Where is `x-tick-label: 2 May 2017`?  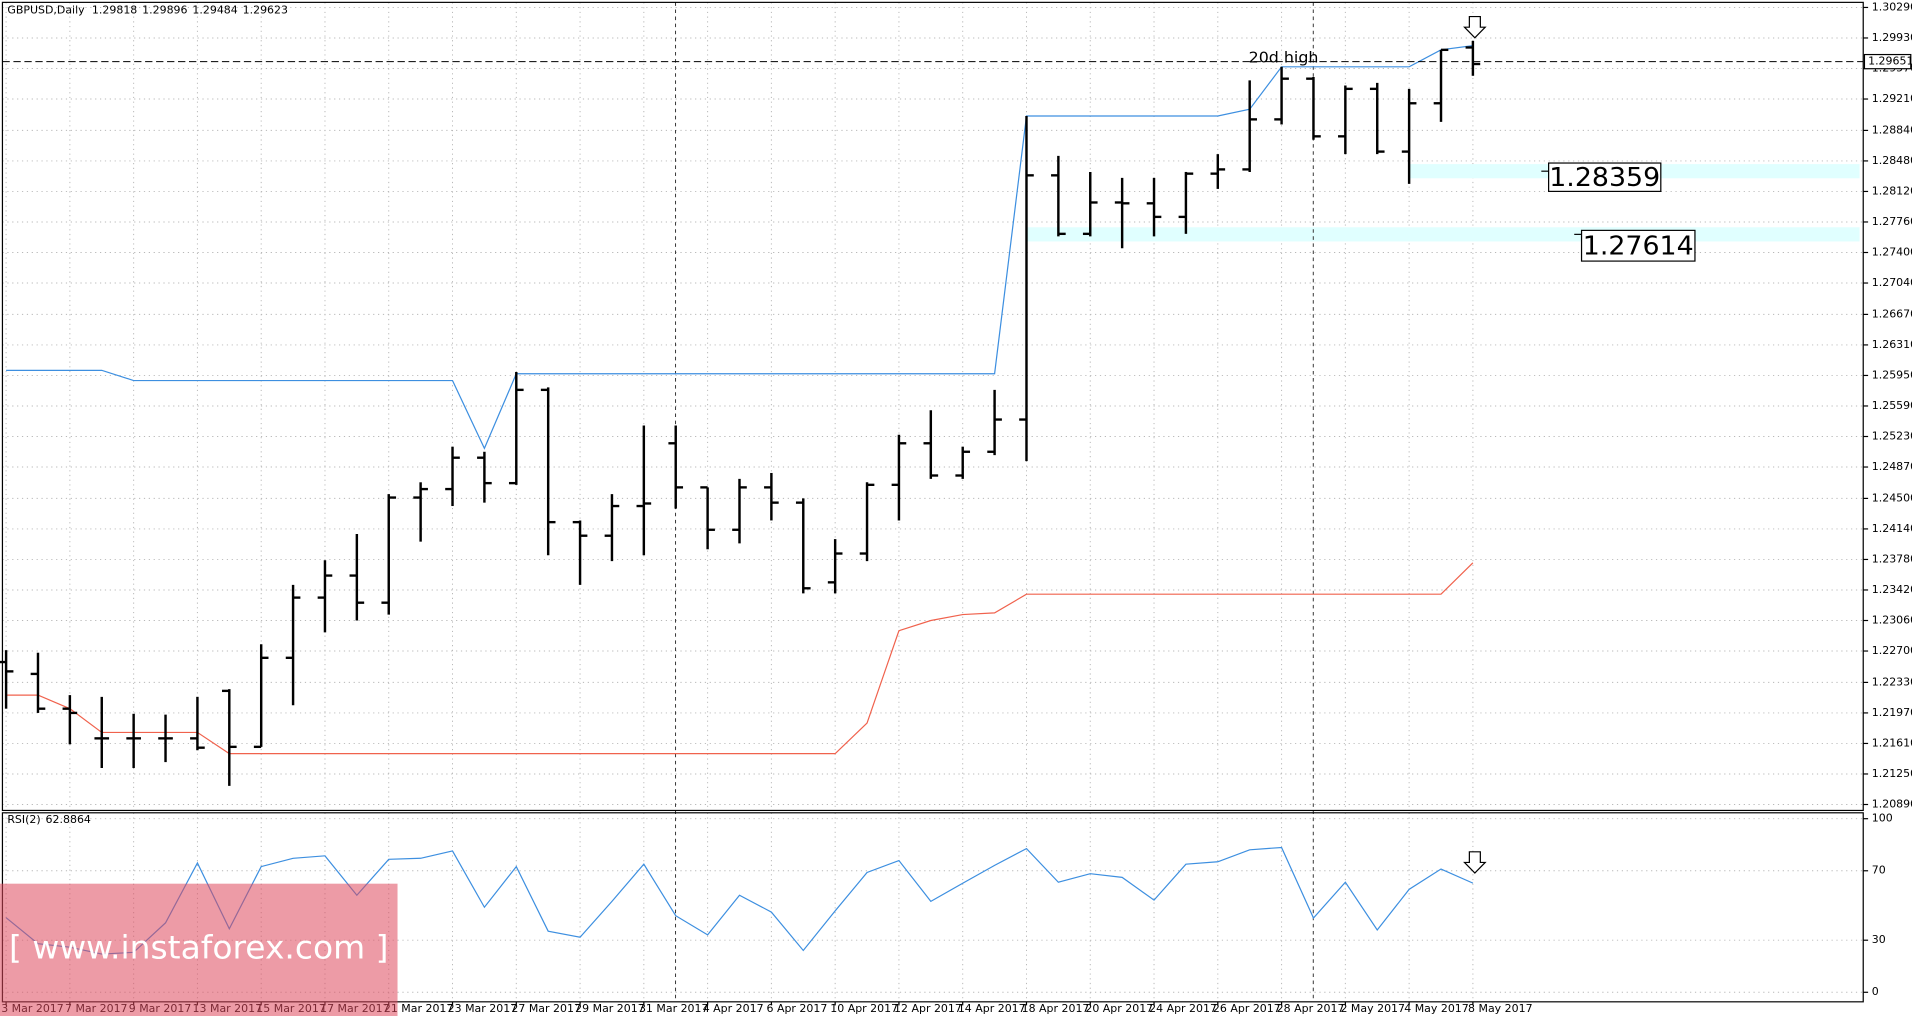 x-tick-label: 2 May 2017 is located at coordinates (1372, 1008).